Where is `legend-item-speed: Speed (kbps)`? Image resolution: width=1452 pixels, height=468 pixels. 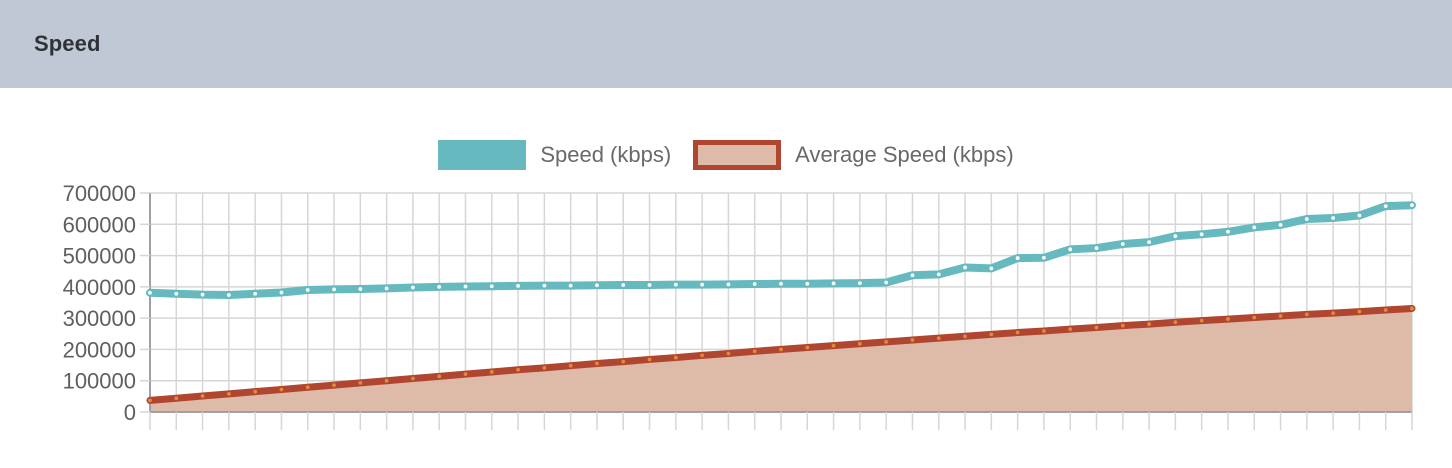 legend-item-speed: Speed (kbps) is located at coordinates (554, 155).